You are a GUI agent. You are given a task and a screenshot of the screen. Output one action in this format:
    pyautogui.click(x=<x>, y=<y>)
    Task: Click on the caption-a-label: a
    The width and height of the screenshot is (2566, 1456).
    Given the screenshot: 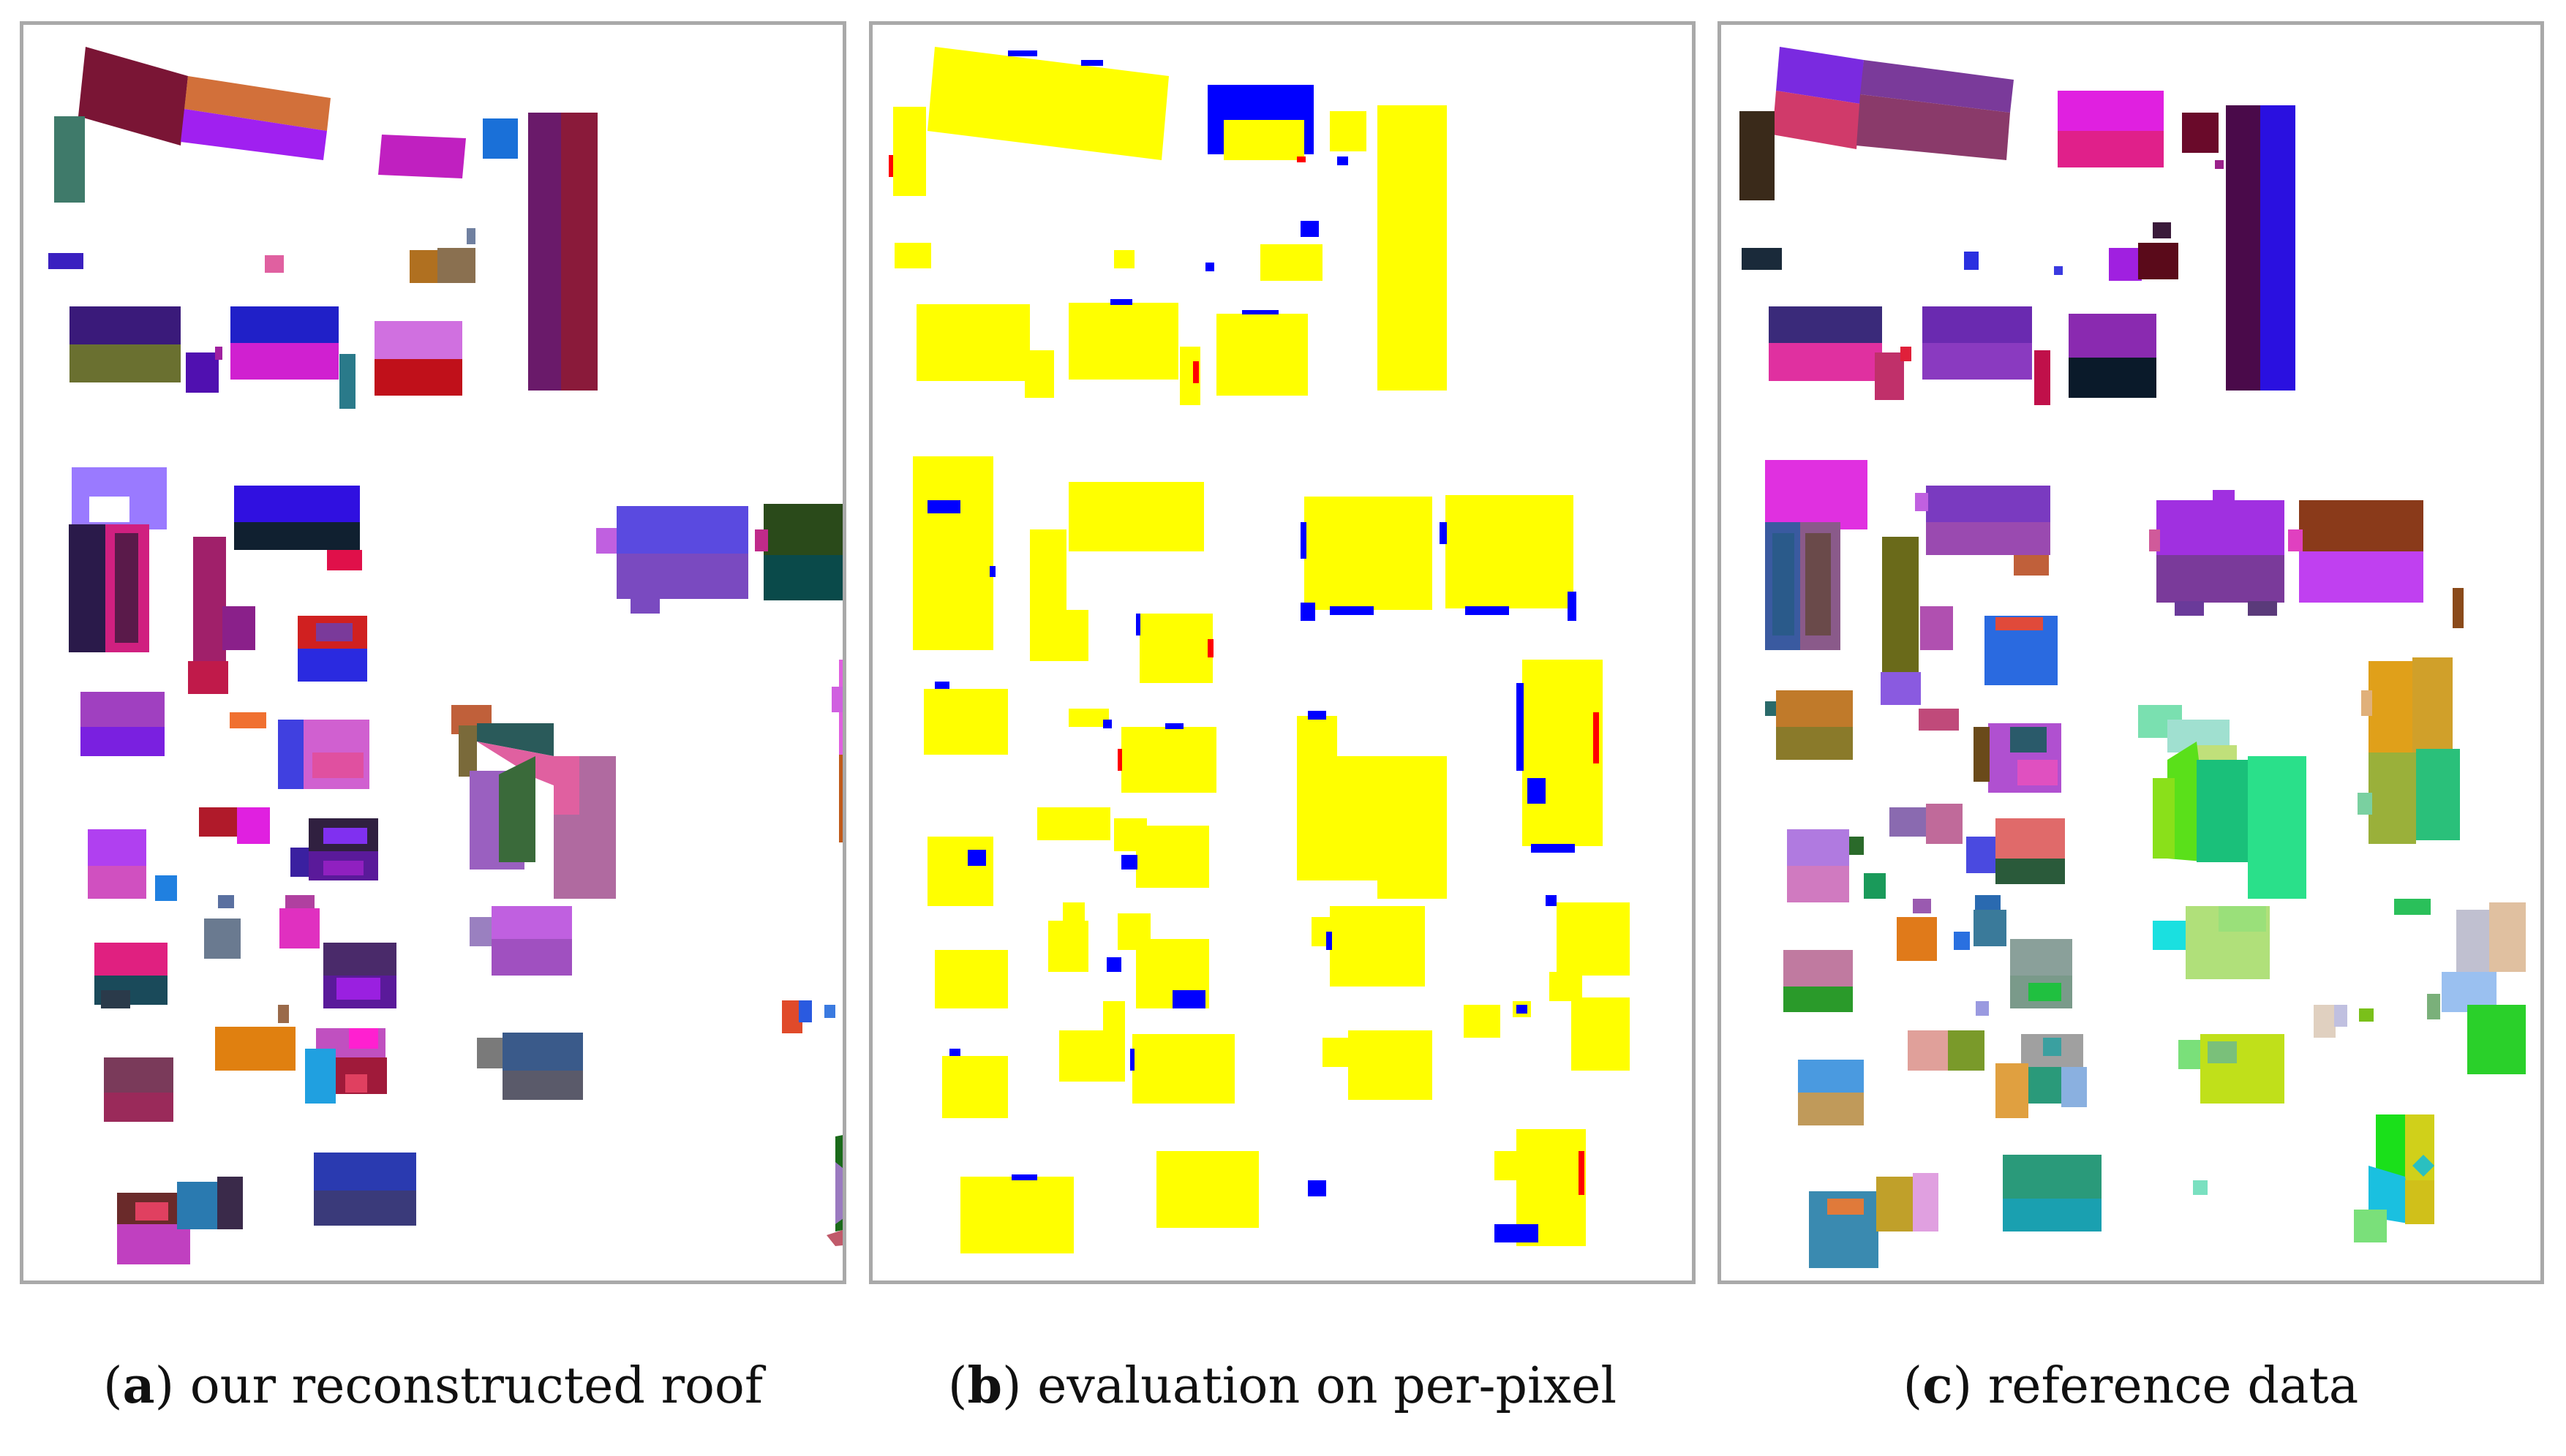 What is the action you would take?
    pyautogui.click(x=138, y=1386)
    